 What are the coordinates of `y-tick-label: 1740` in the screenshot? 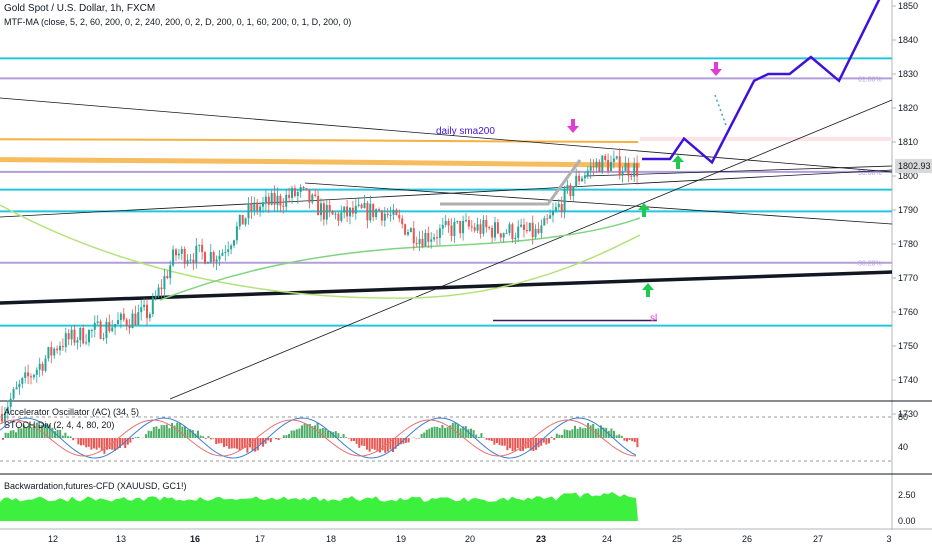 It's located at (908, 380).